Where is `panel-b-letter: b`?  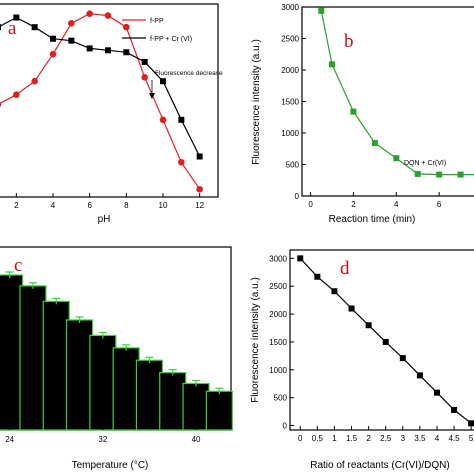
panel-b-letter: b is located at coordinates (349, 41).